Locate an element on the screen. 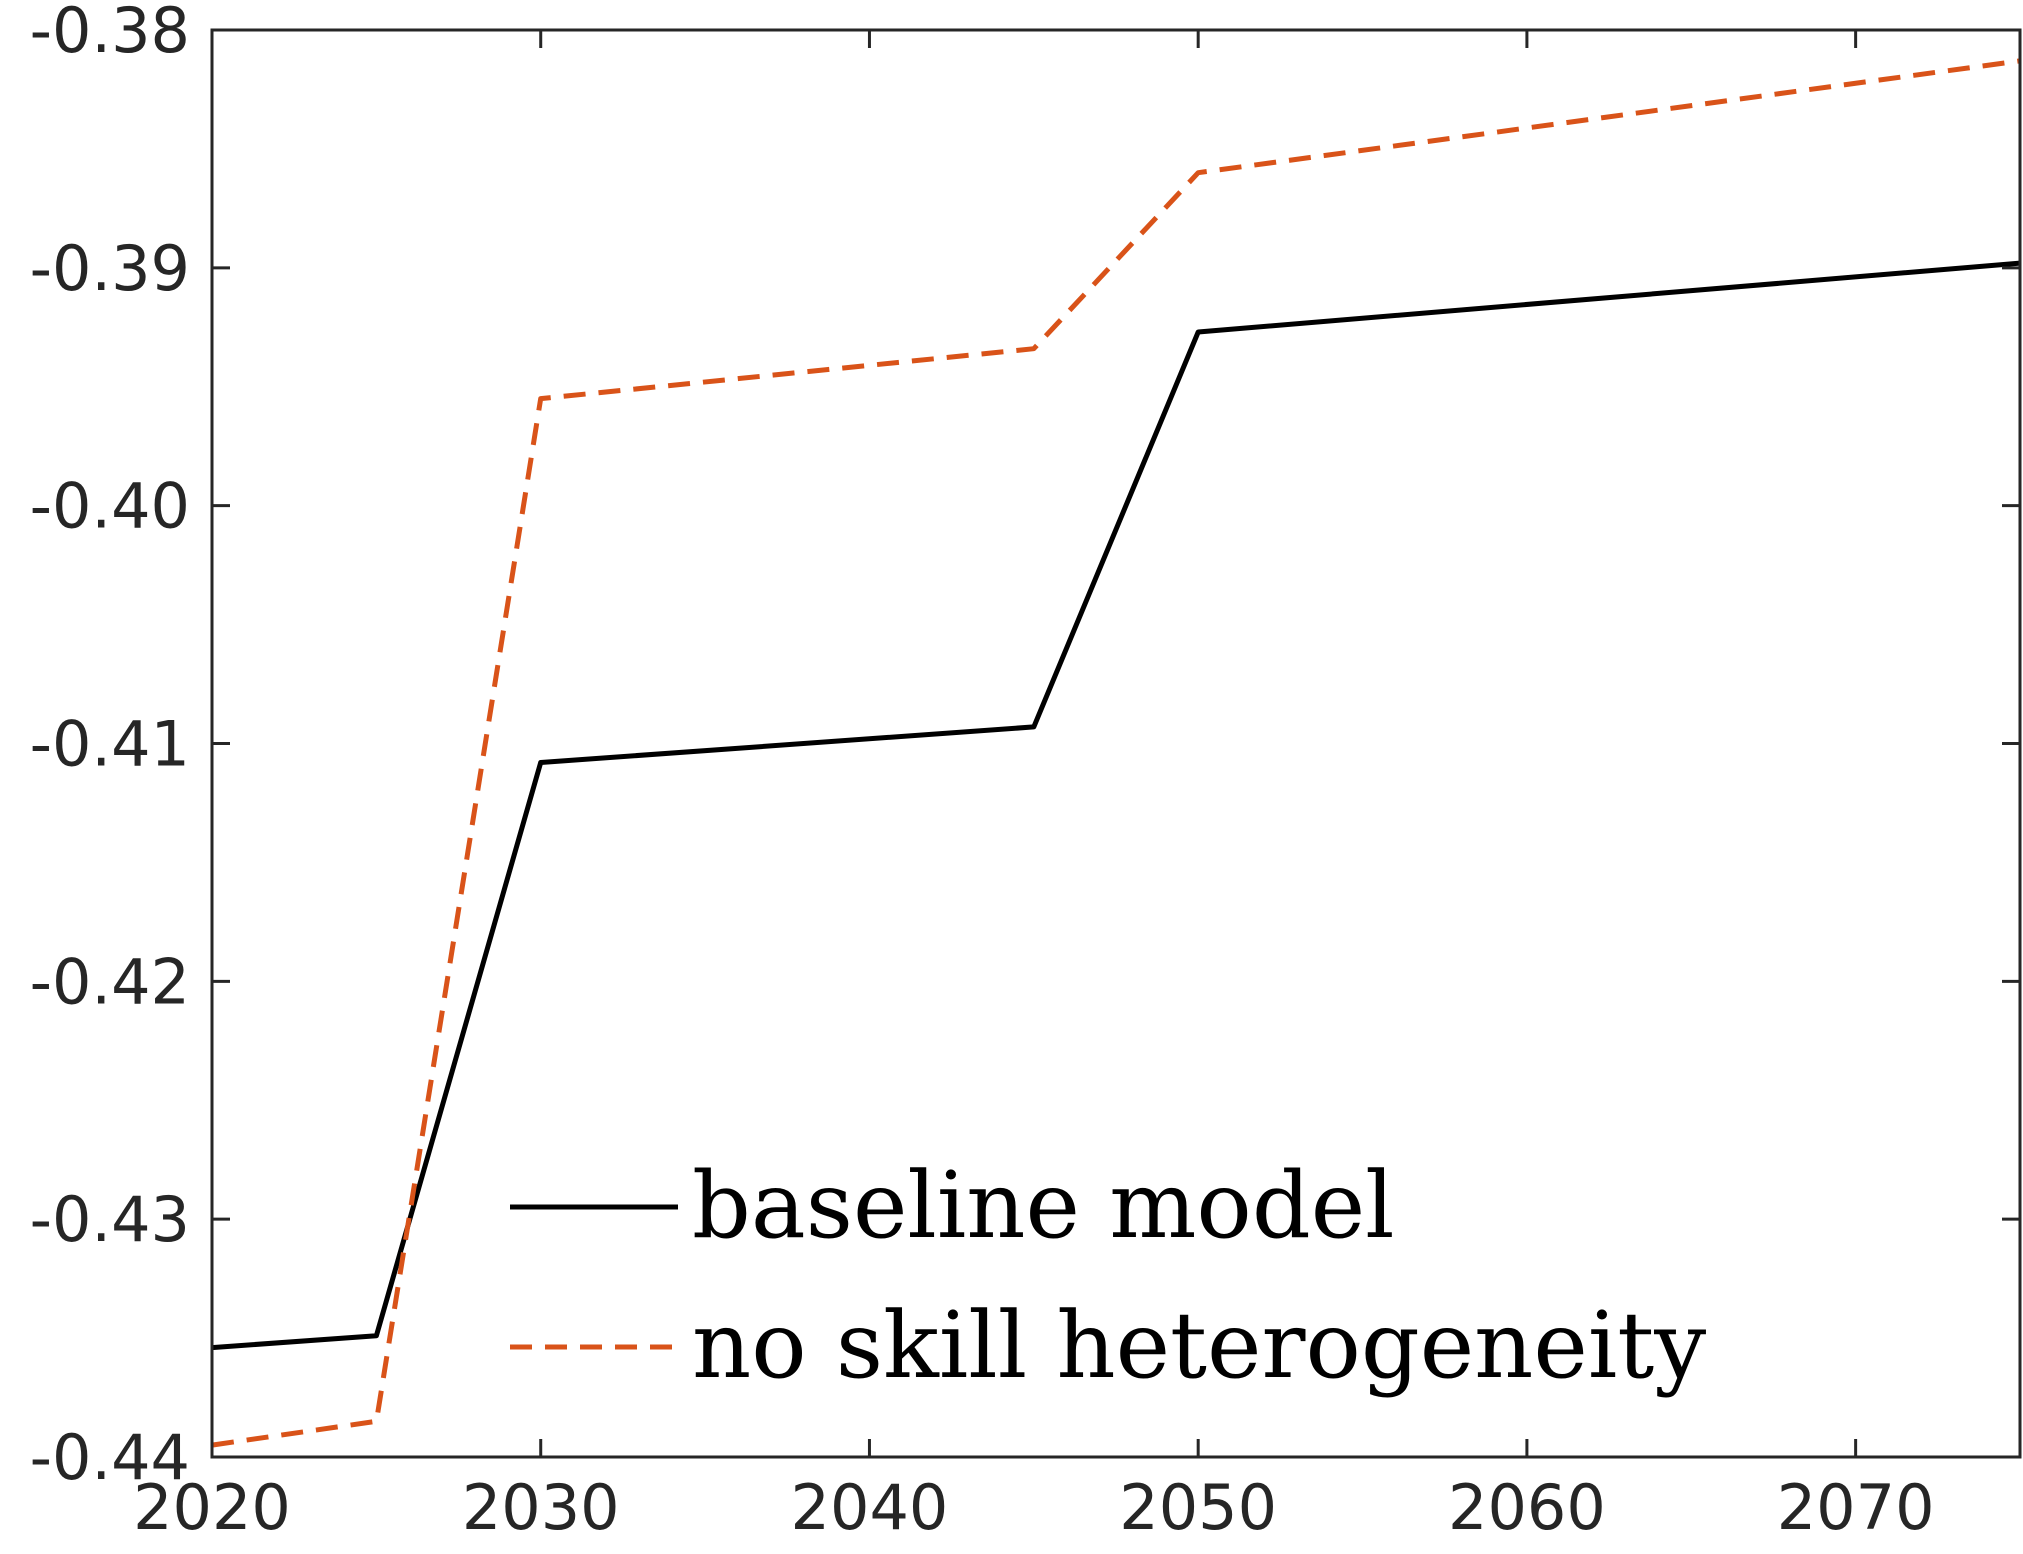  y-tick-label: -0.38 is located at coordinates (110, 33).